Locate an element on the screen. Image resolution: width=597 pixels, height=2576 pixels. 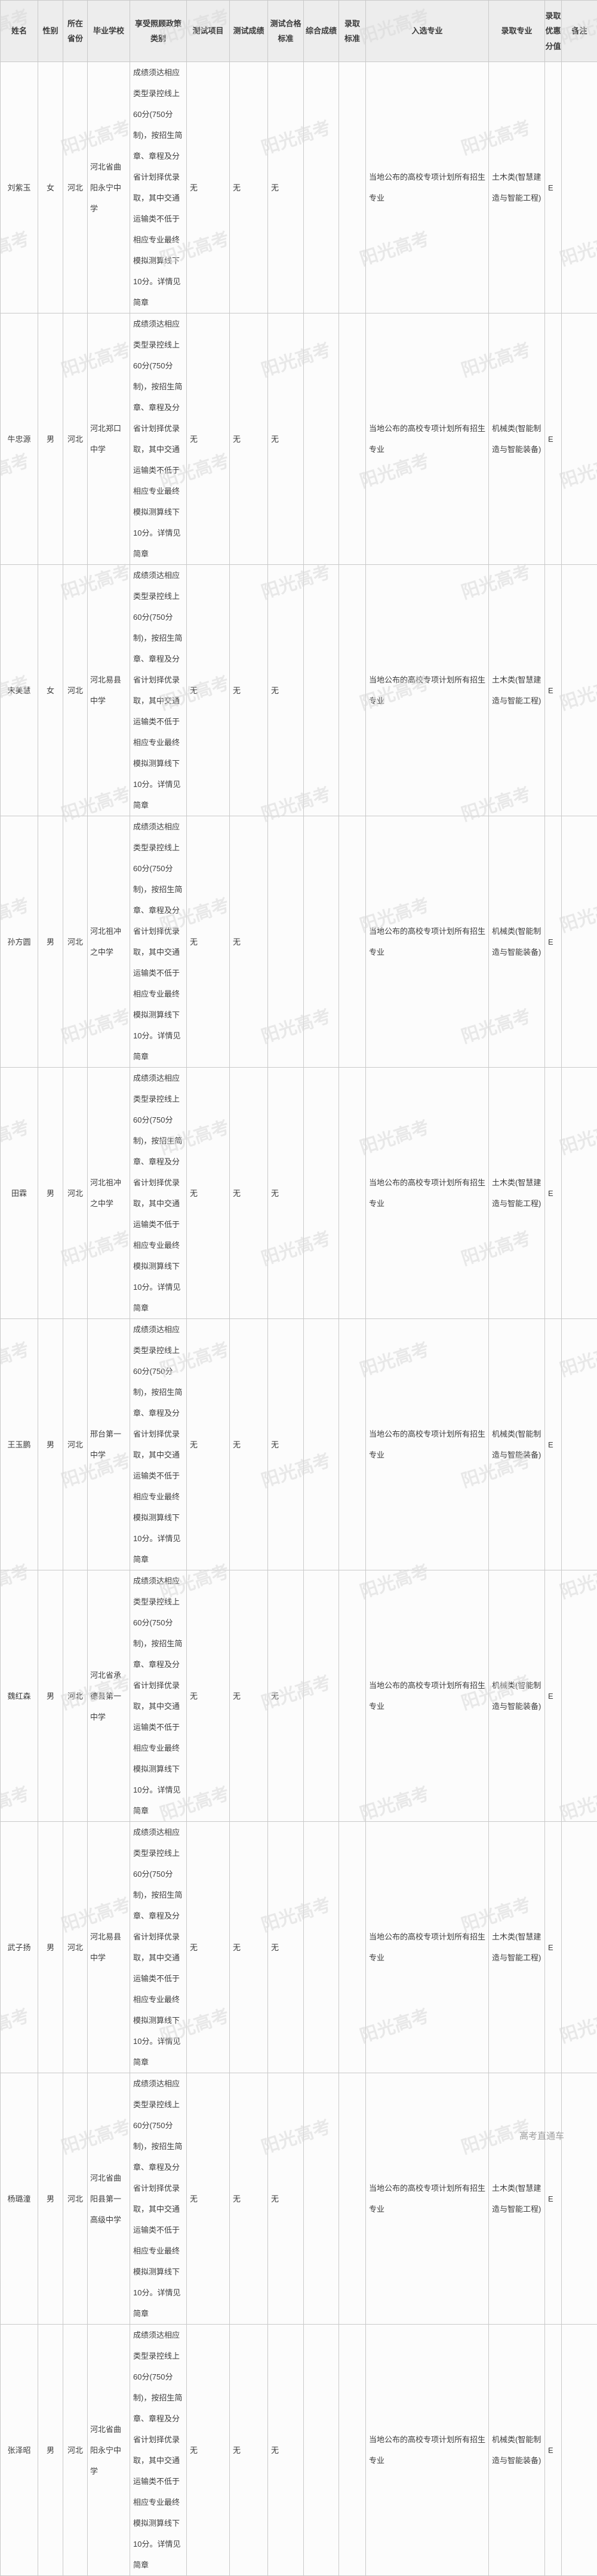
column-header-name: 姓名 is located at coordinates (19, 31).